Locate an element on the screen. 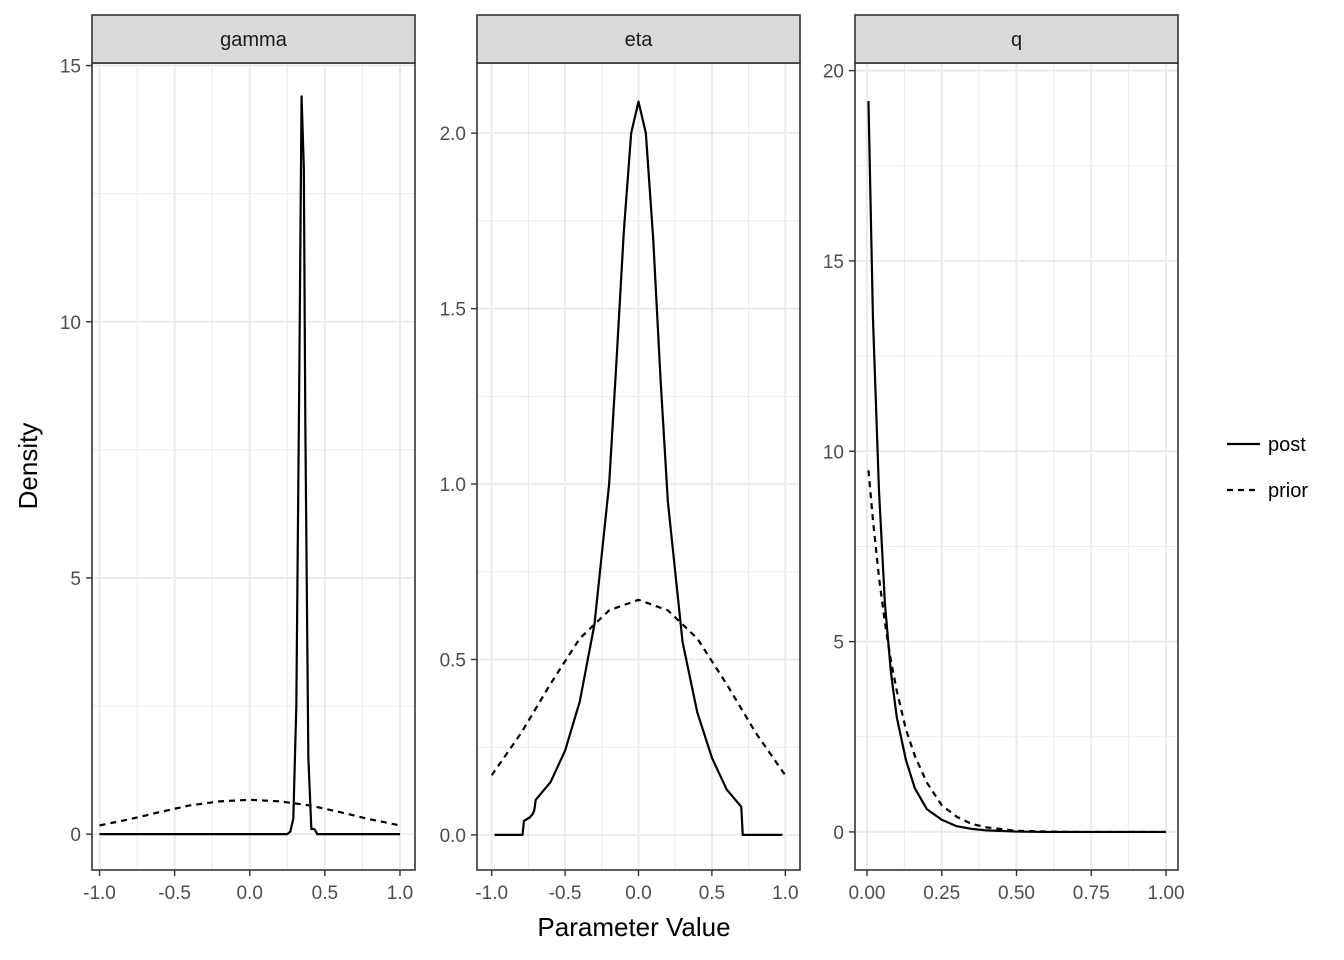  facet-strip-label: eta is located at coordinates (639, 40).